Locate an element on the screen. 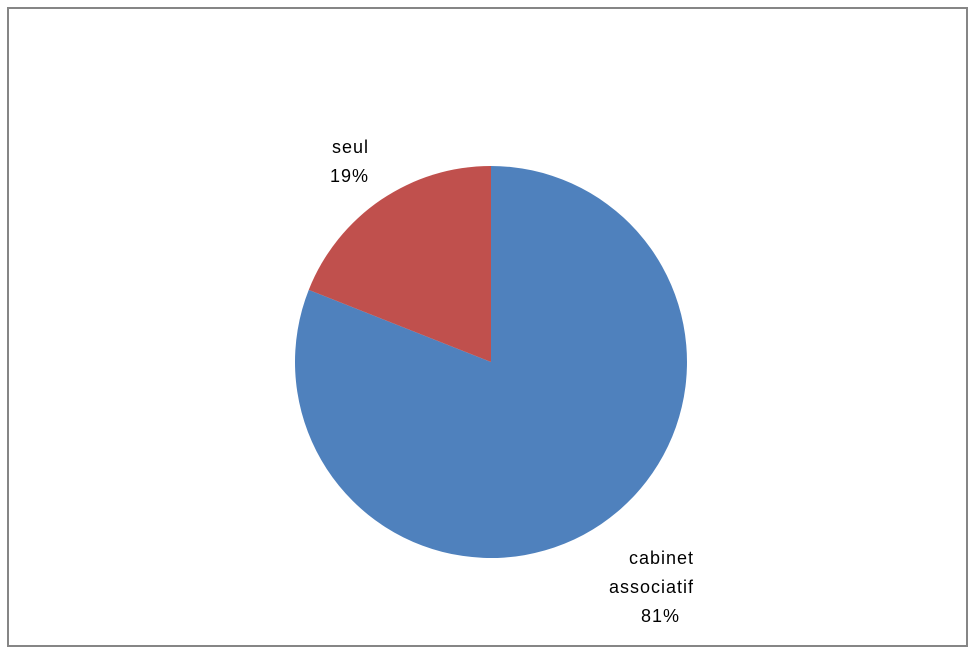  slice-percent-cabinet: 81% is located at coordinates (660, 616).